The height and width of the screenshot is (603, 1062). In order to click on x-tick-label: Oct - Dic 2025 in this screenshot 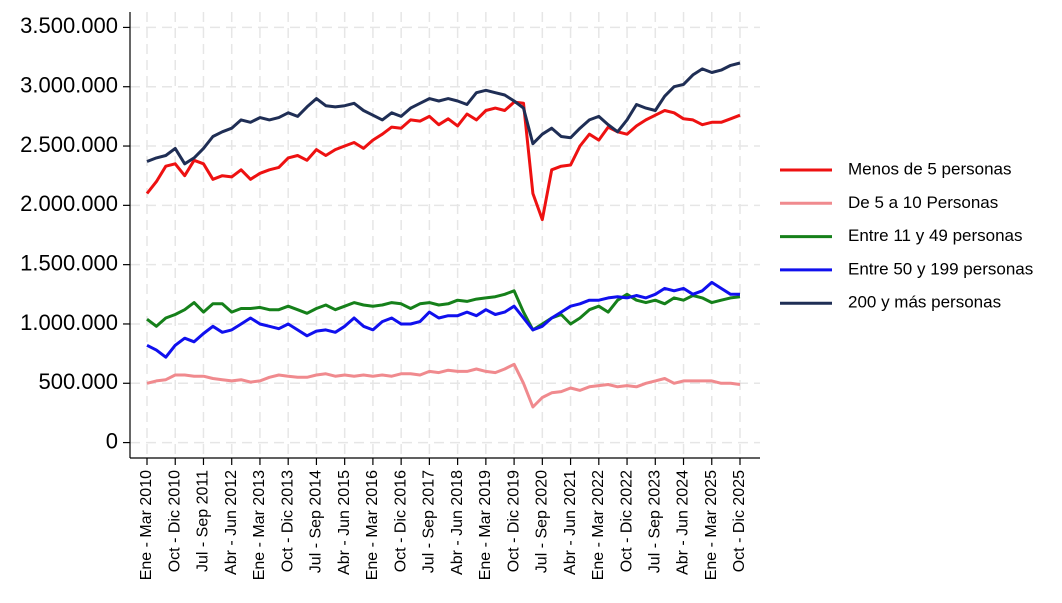, I will do `click(739, 521)`.